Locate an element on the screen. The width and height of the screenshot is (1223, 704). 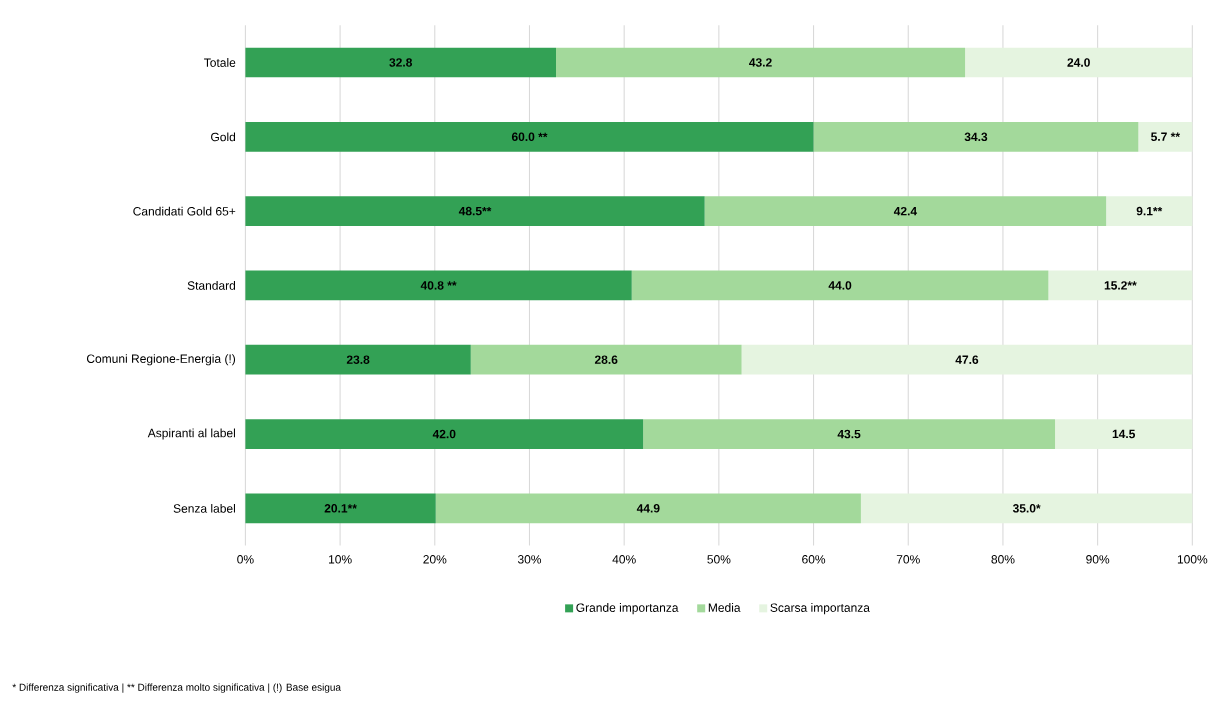
legend-label: Grande importanza is located at coordinates (627, 609).